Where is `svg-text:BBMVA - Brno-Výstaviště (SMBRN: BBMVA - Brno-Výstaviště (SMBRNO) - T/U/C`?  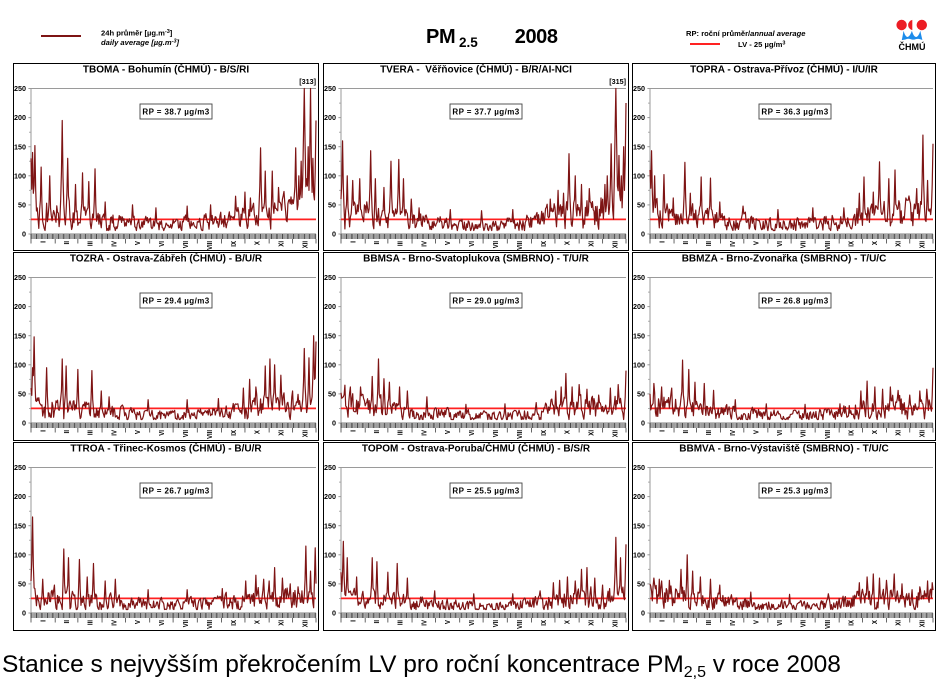
svg-text:BBMVA - Brno-Výstaviště (SMBRN: BBMVA - Brno-Výstaviště (SMBRNO) - T/U/C is located at coordinates (783, 448).